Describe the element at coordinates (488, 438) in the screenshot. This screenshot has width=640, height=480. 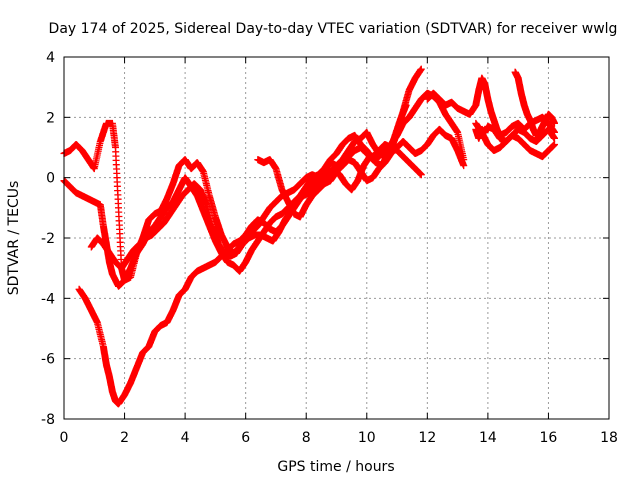
I see `x-tick-label: 14` at that location.